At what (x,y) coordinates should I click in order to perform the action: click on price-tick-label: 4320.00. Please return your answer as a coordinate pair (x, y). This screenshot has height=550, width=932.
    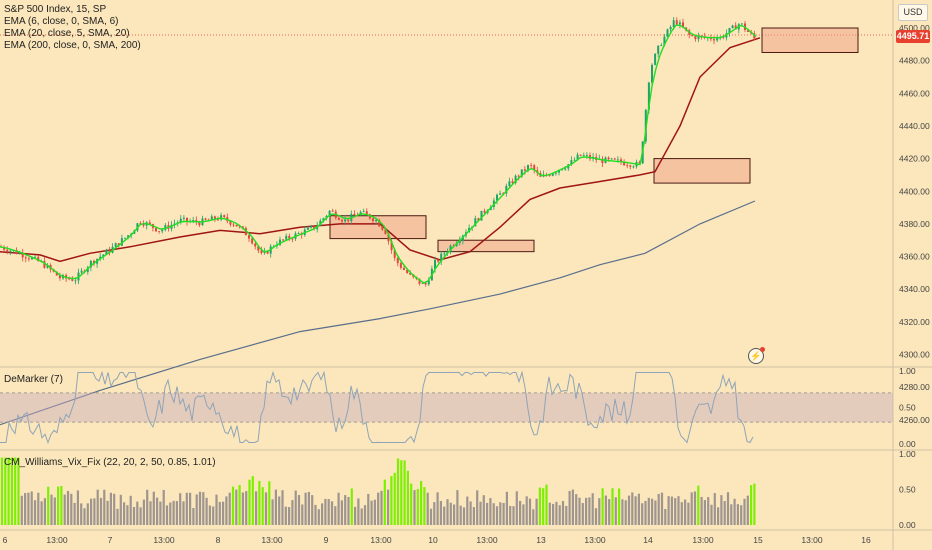
    Looking at the image, I should click on (914, 322).